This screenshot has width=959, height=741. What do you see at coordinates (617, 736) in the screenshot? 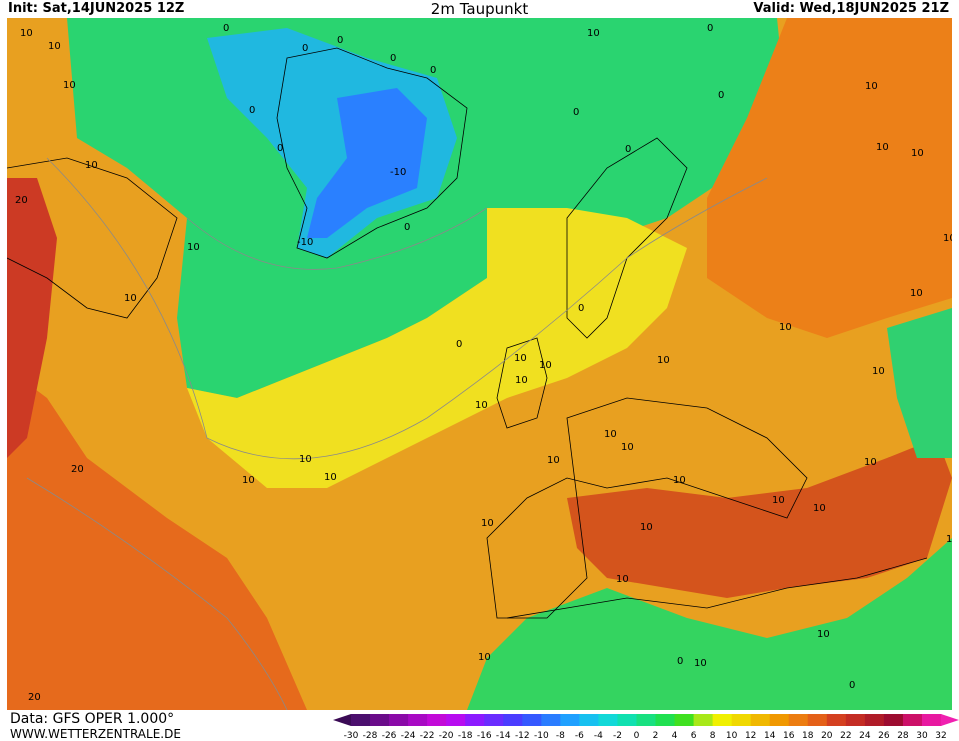
I see `legend-tick-label: -2` at bounding box center [617, 736].